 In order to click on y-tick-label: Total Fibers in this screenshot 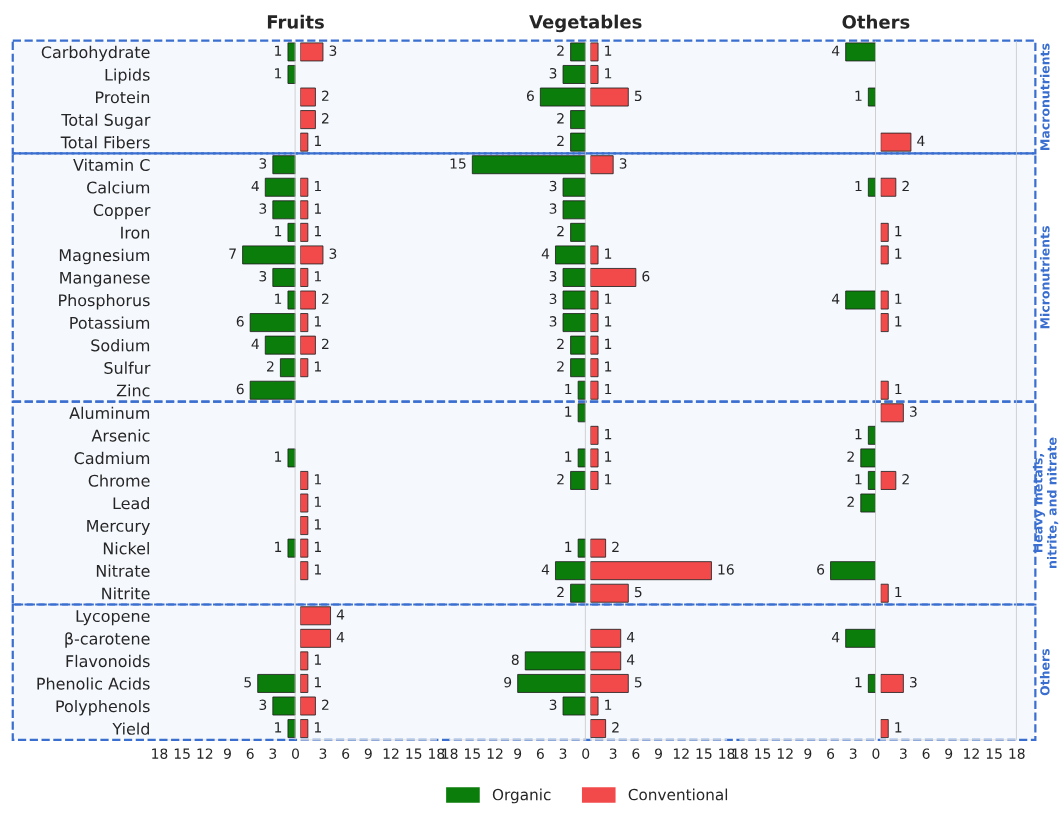, I will do `click(105, 142)`.